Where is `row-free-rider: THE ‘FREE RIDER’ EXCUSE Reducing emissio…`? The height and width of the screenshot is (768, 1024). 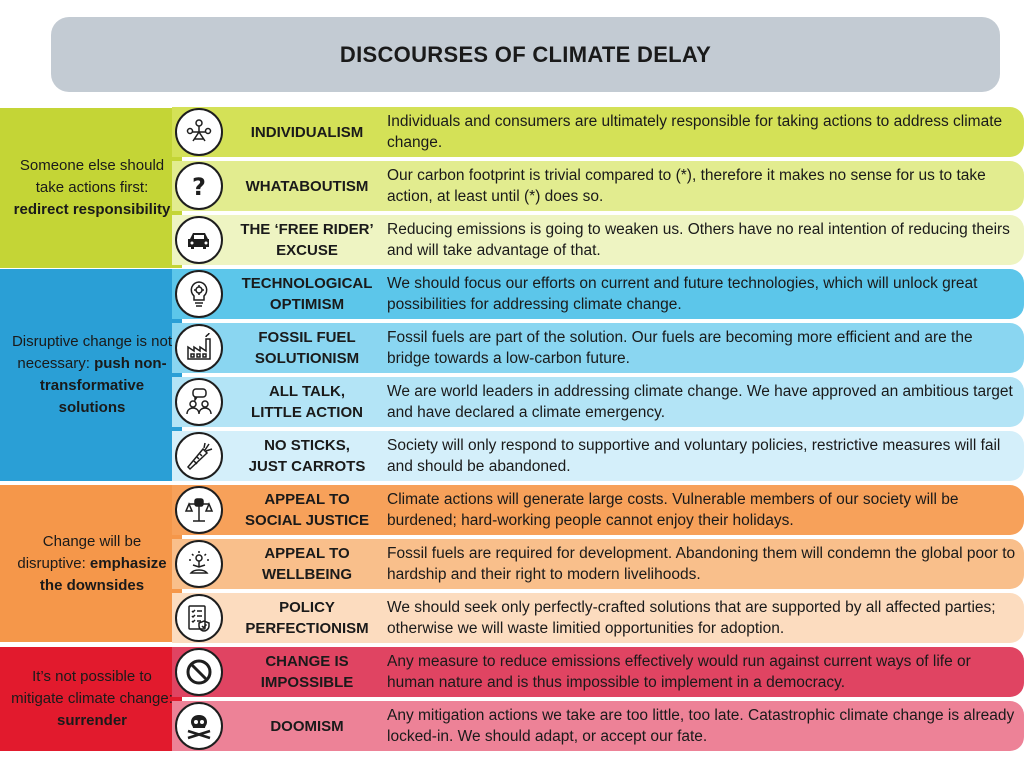 row-free-rider: THE ‘FREE RIDER’ EXCUSE Reducing emissio… is located at coordinates (598, 240).